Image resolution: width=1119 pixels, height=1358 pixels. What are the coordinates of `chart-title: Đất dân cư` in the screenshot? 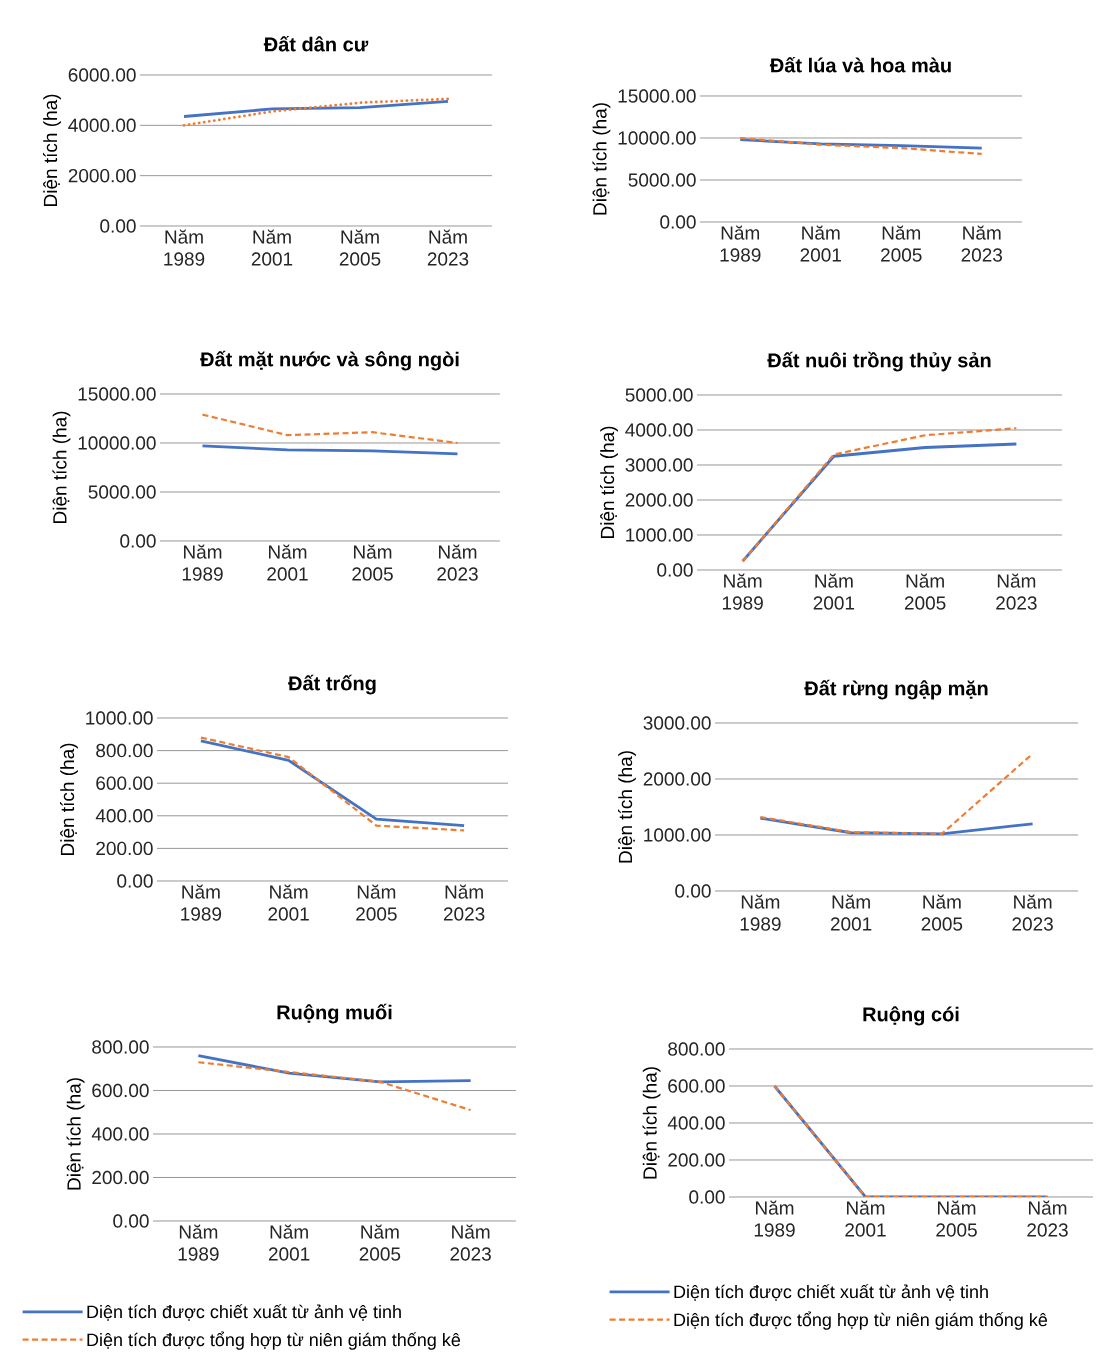 It's located at (316, 43).